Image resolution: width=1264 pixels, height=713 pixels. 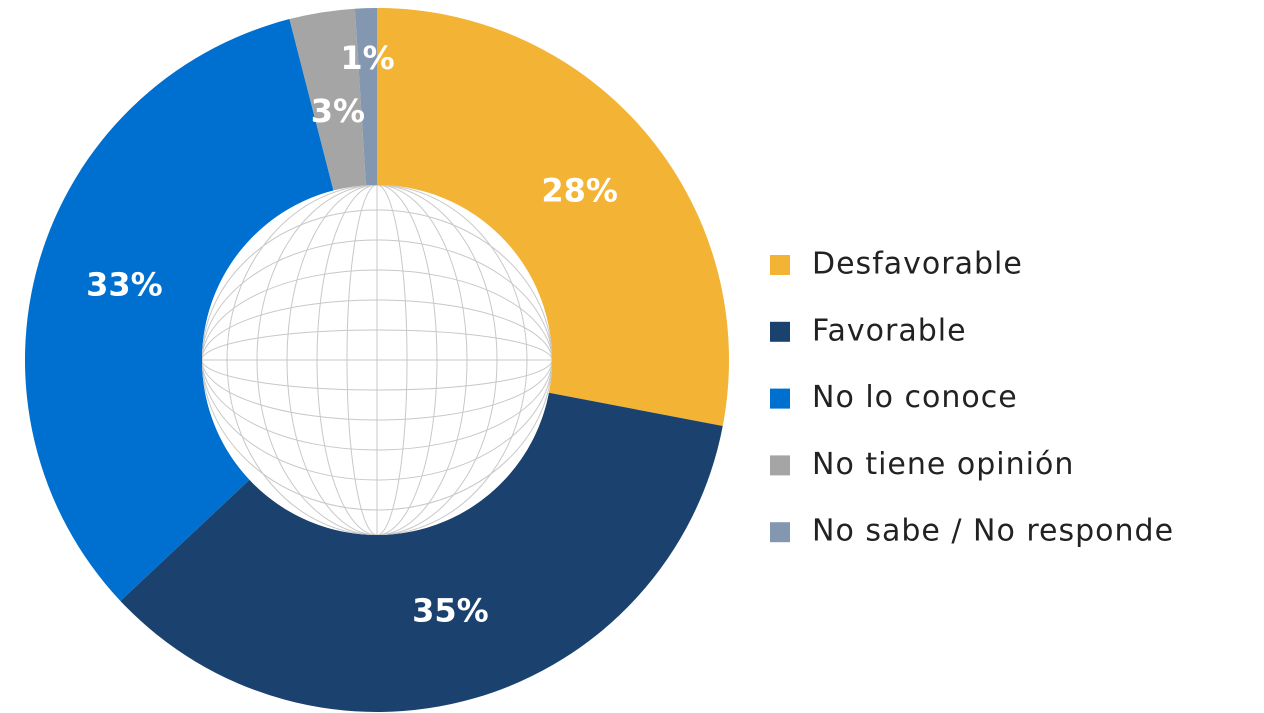 I want to click on hole-pattern, so click(x=377, y=360).